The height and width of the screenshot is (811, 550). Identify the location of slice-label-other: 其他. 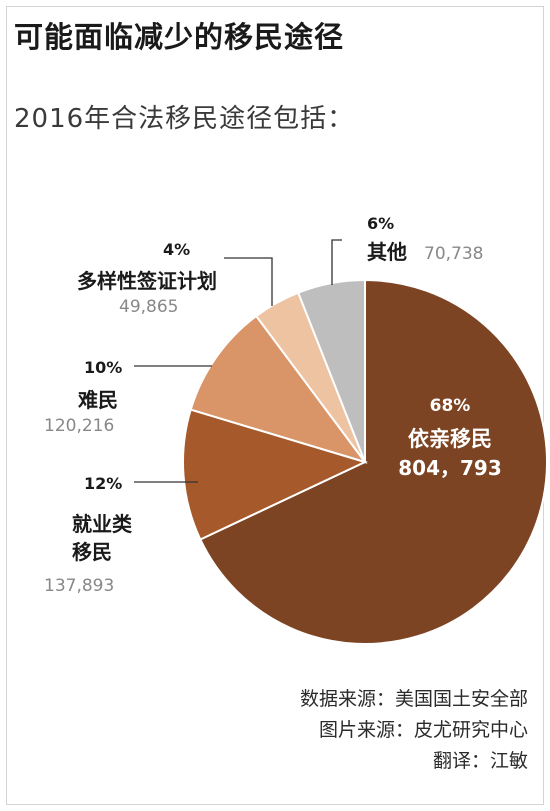
(387, 252).